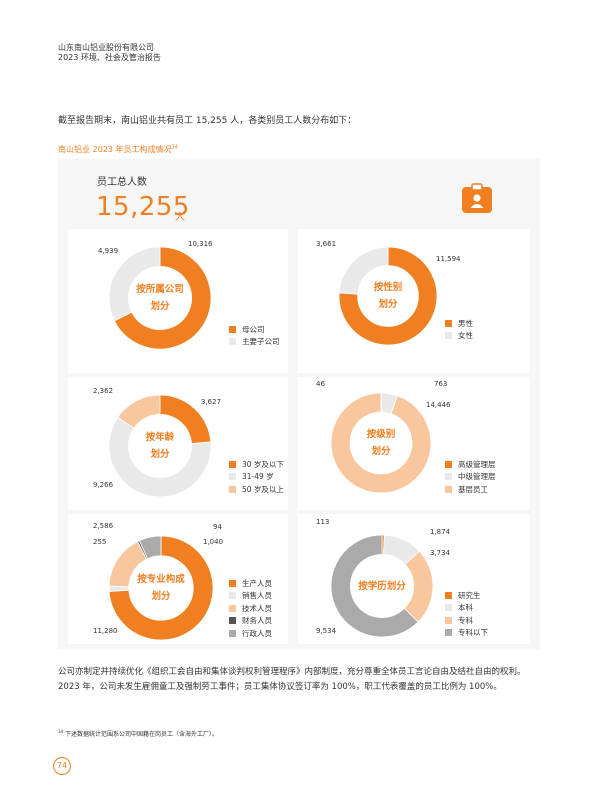 This screenshot has width=596, height=809. I want to click on donut-level, so click(381, 443).